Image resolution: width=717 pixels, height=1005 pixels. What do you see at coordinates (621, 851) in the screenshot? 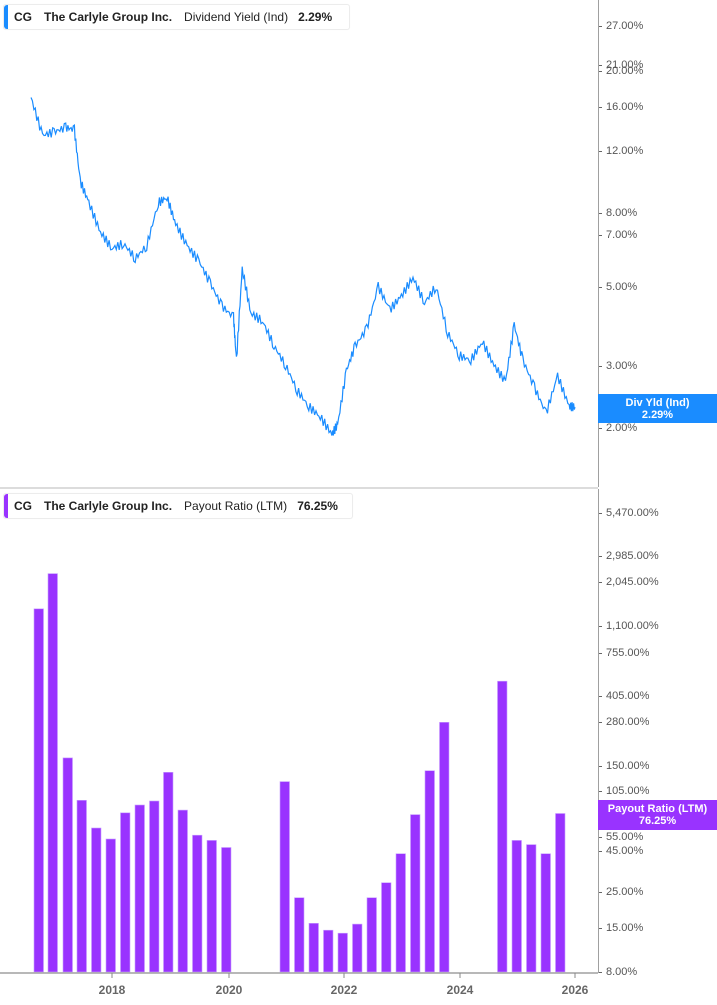
I see `y-tick-label: 45.00%` at bounding box center [621, 851].